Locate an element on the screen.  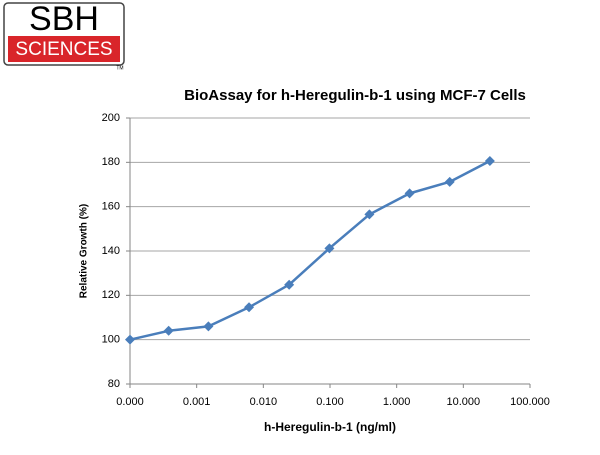
y-tick-label: 140 is located at coordinates (111, 251).